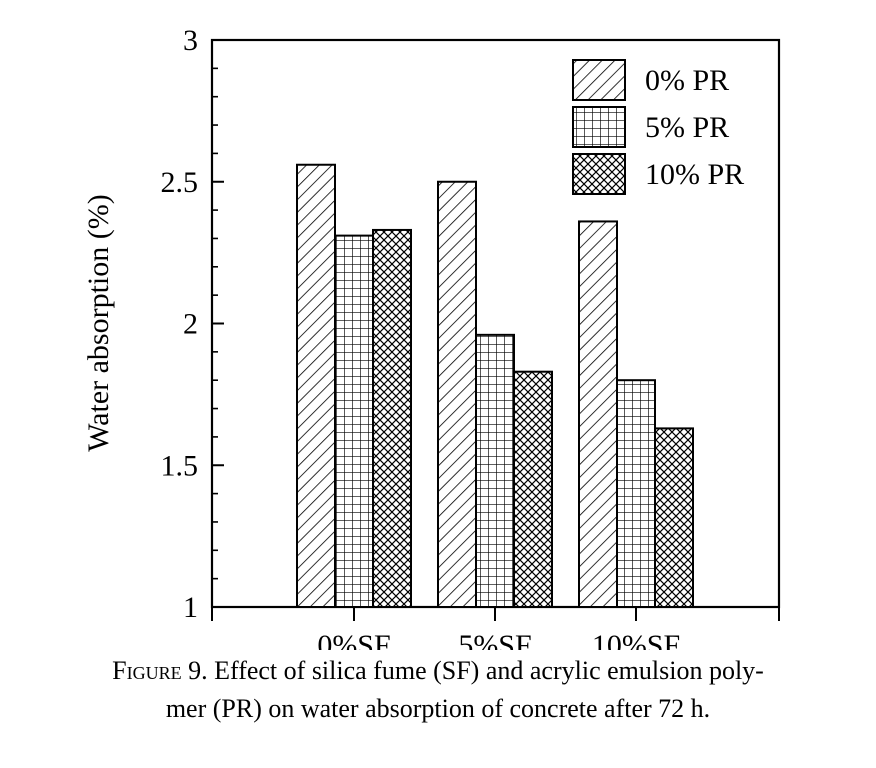  Describe the element at coordinates (190, 324) in the screenshot. I see `y-tick-label: 2` at that location.